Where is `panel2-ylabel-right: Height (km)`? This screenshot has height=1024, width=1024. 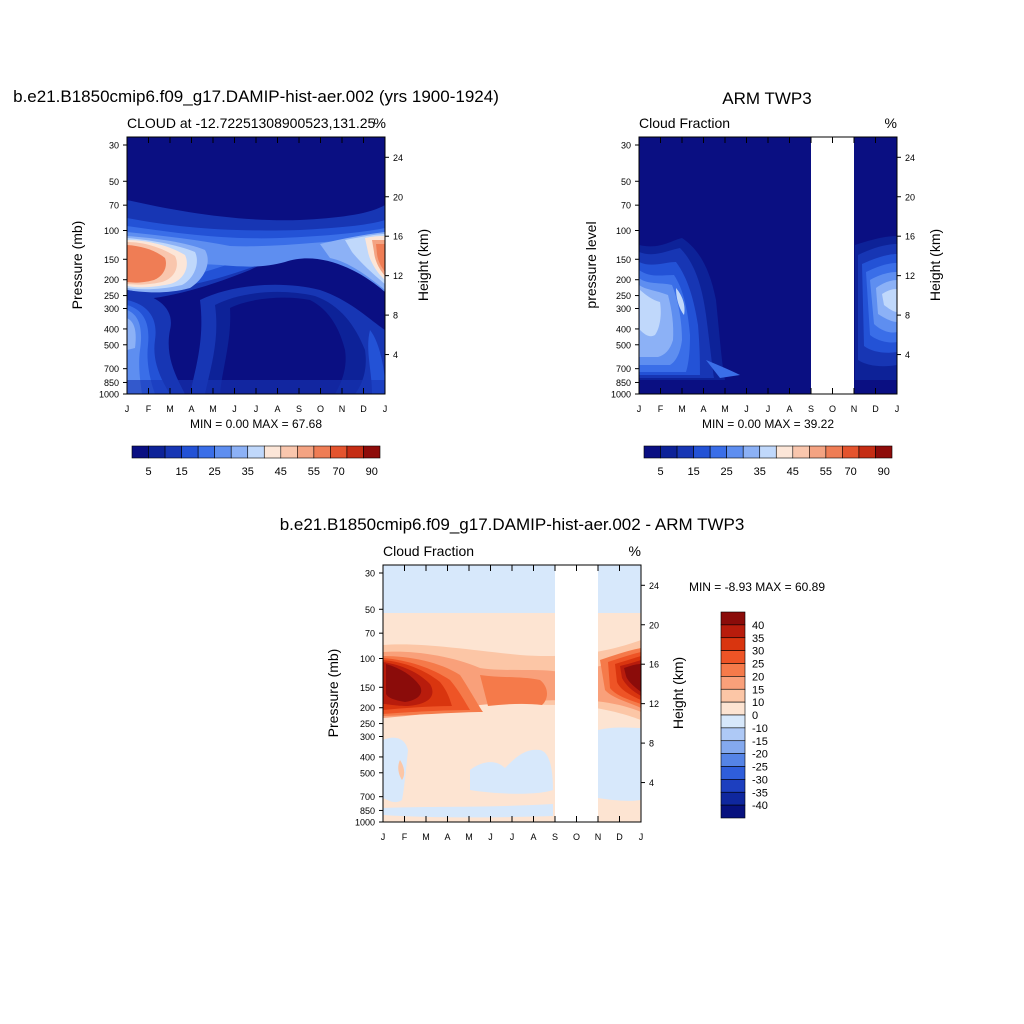
panel2-ylabel-right: Height (km) is located at coordinates (935, 265).